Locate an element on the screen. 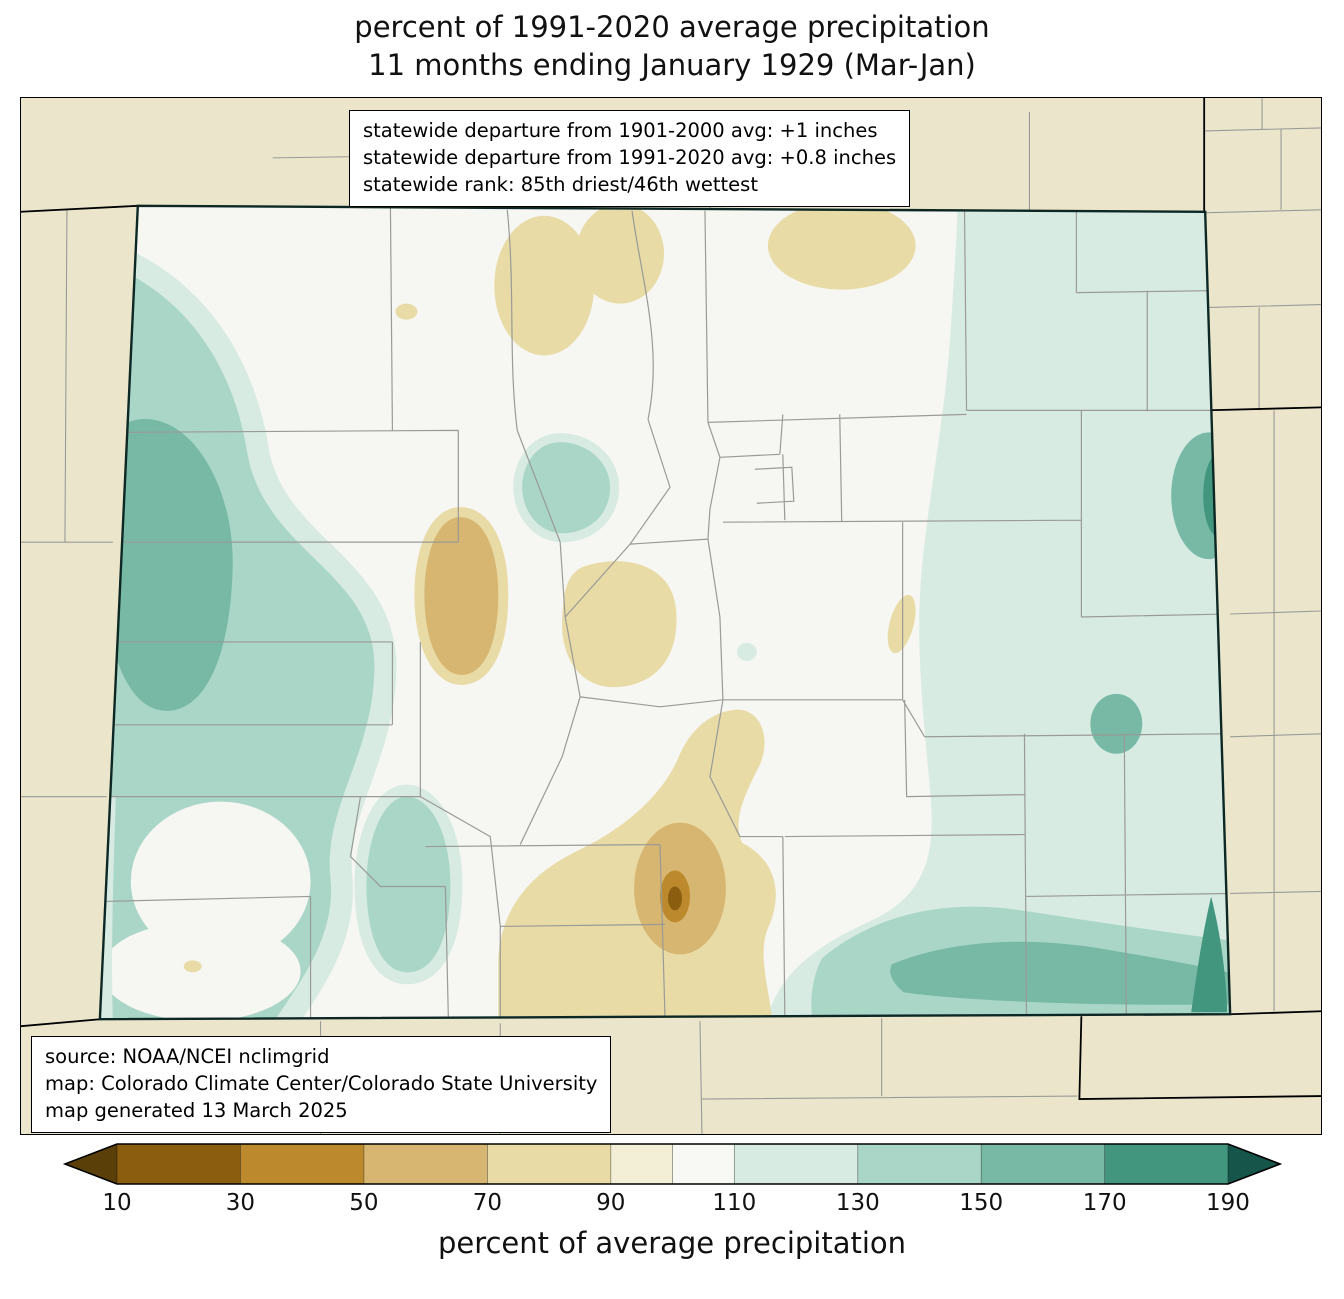 Image resolution: width=1344 pixels, height=1299 pixels. colorbar-svg is located at coordinates (672, 1164).